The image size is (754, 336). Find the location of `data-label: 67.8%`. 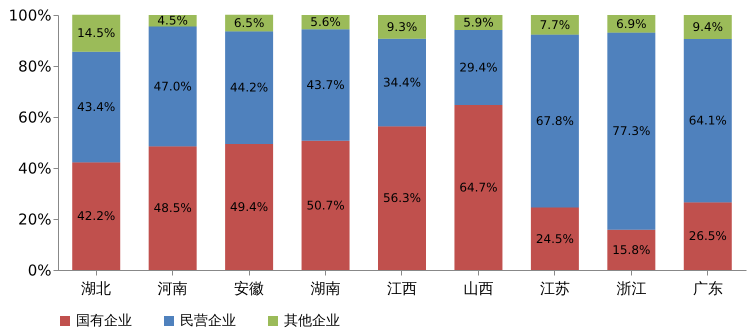

data-label: 67.8% is located at coordinates (555, 121).